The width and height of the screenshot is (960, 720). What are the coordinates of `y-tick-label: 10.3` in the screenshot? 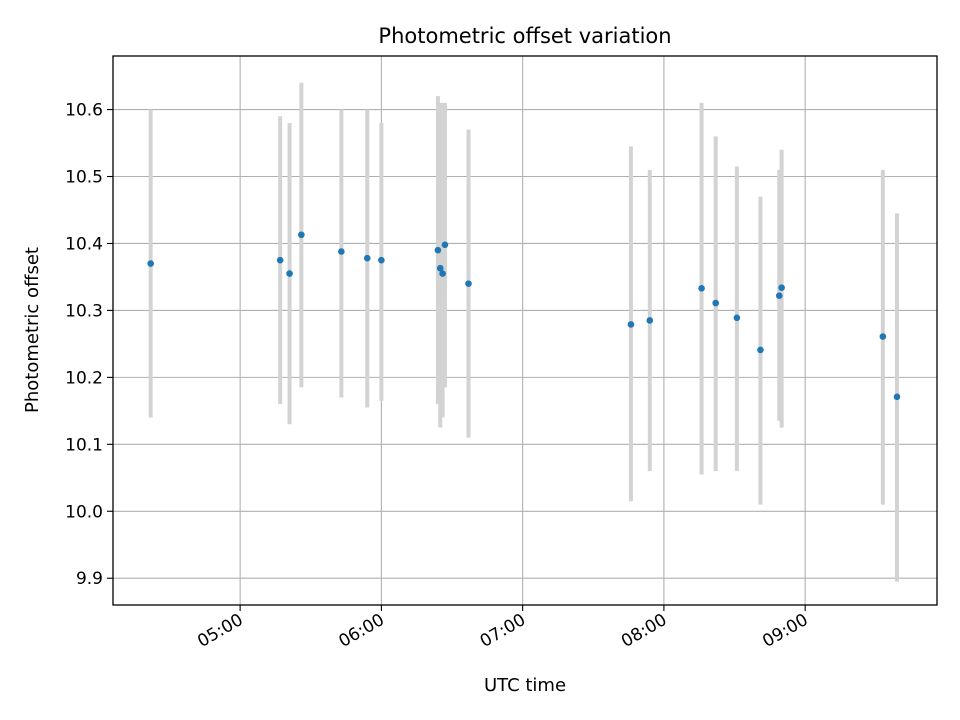 It's located at (84, 311).